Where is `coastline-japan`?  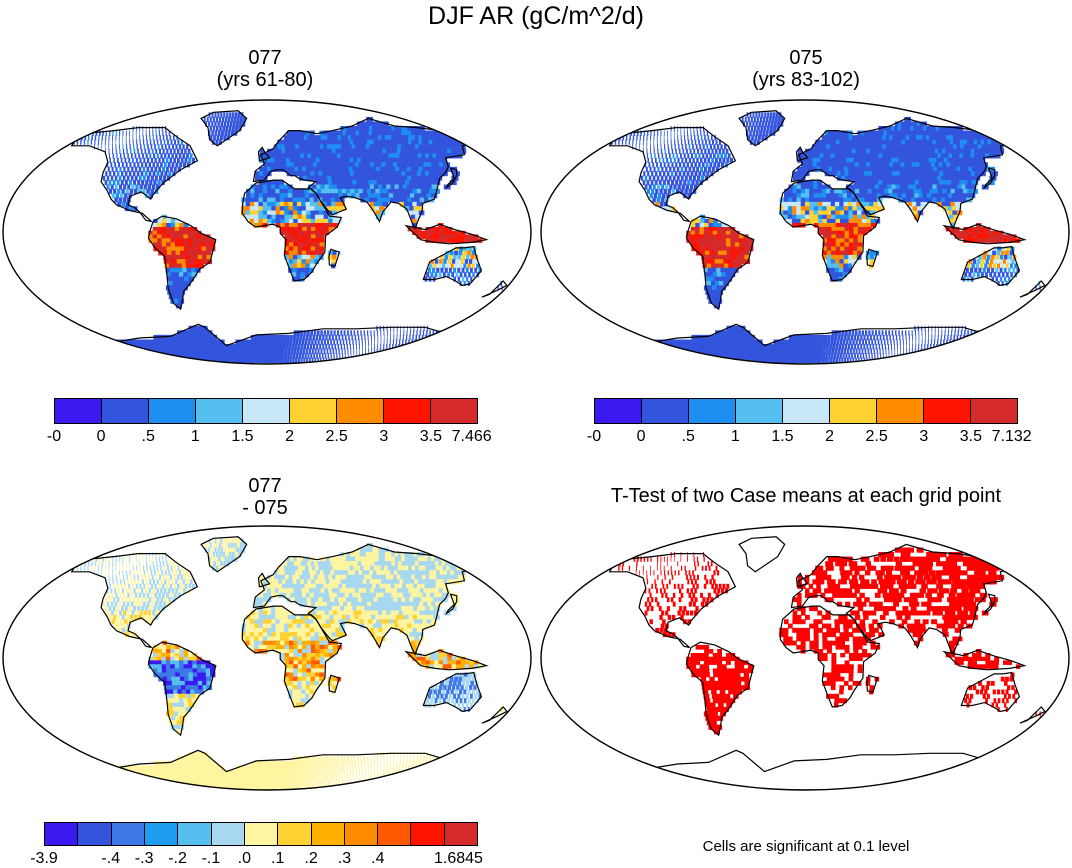 coastline-japan is located at coordinates (451, 178).